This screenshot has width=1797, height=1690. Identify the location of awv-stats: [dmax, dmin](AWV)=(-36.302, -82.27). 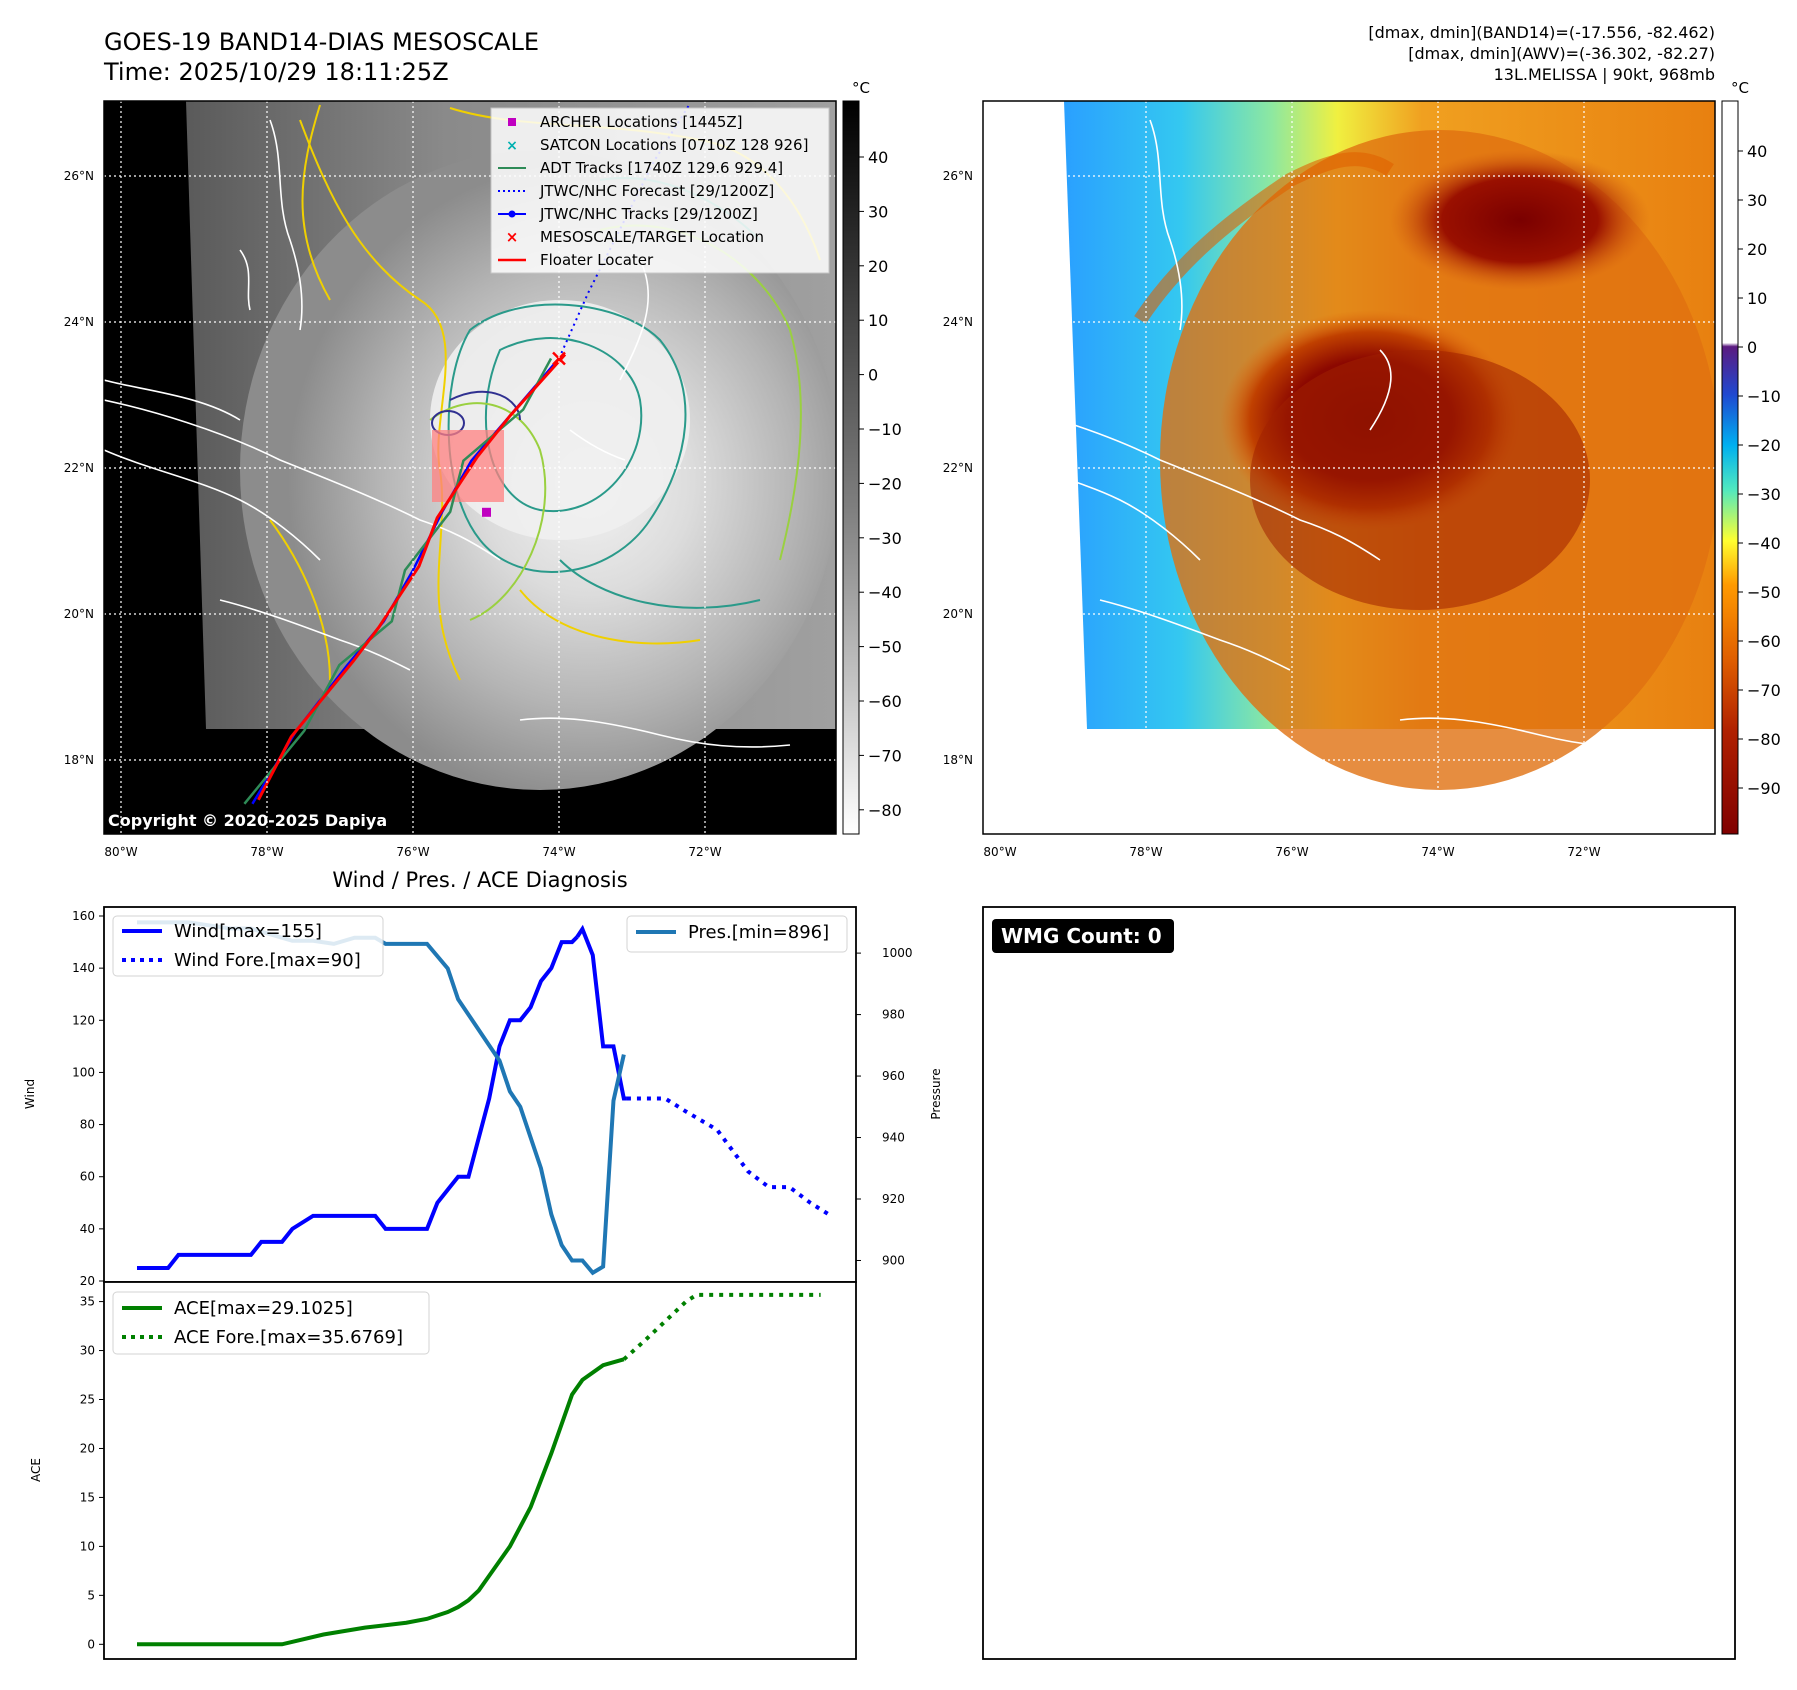
(1561, 53).